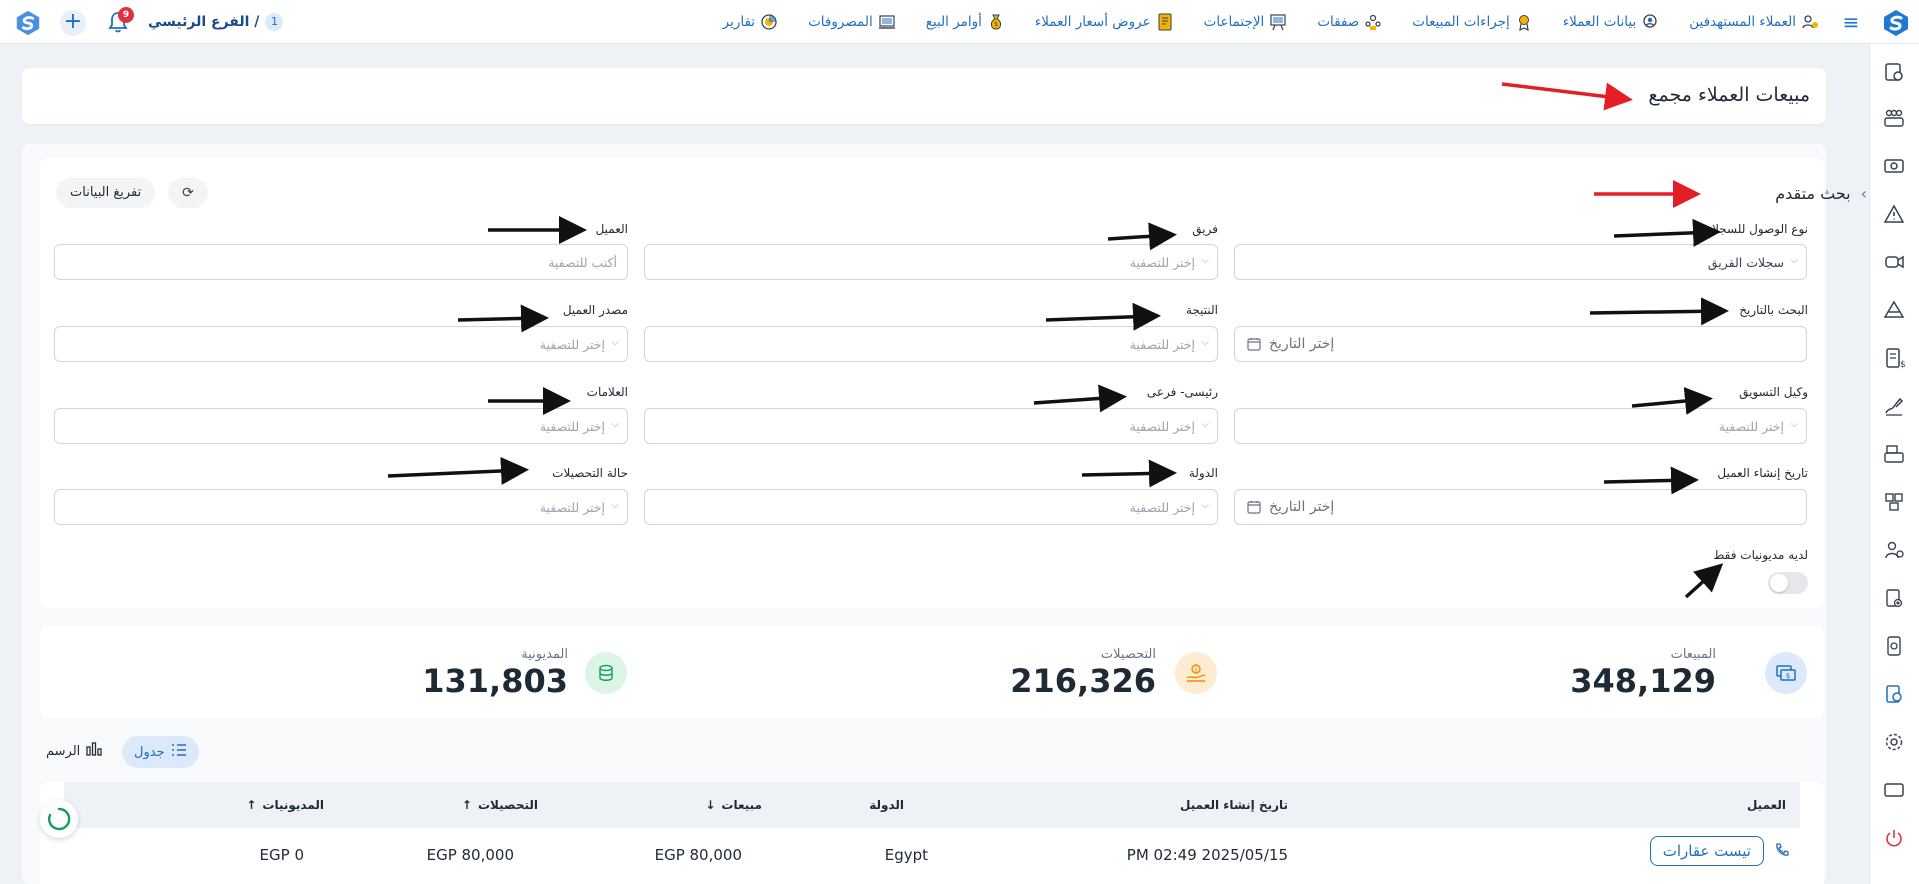 This screenshot has height=884, width=1919. I want to click on tags-label: العلامات, so click(607, 392).